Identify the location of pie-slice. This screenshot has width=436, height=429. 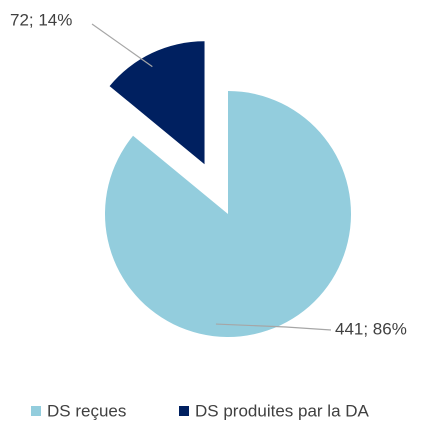
(157, 103).